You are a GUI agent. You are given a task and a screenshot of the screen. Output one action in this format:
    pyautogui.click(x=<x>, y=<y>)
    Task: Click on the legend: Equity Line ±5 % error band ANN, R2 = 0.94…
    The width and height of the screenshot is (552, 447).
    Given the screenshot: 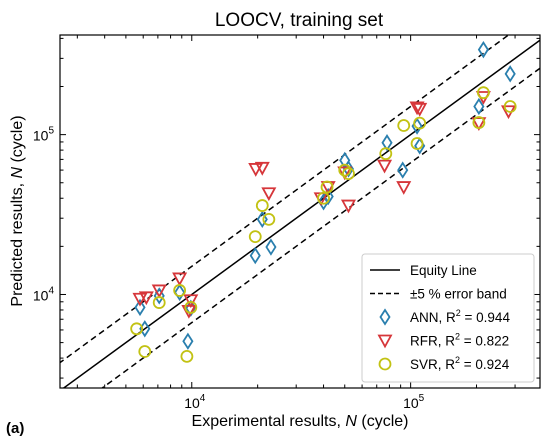 What is the action you would take?
    pyautogui.click(x=448, y=318)
    